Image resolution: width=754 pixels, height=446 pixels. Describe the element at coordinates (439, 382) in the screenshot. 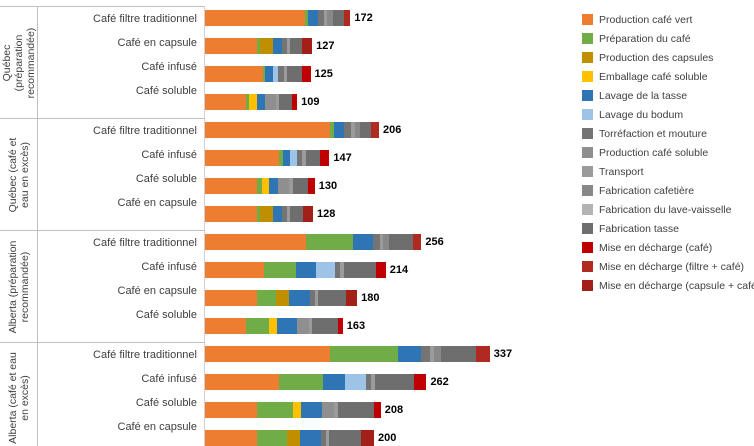

I see `bar-total-label: 262` at that location.